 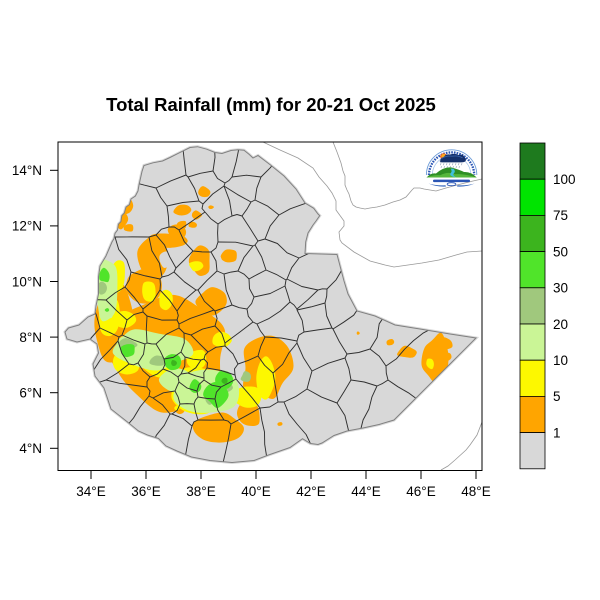 What do you see at coordinates (310, 491) in the screenshot?
I see `svg-text: 42°E` at bounding box center [310, 491].